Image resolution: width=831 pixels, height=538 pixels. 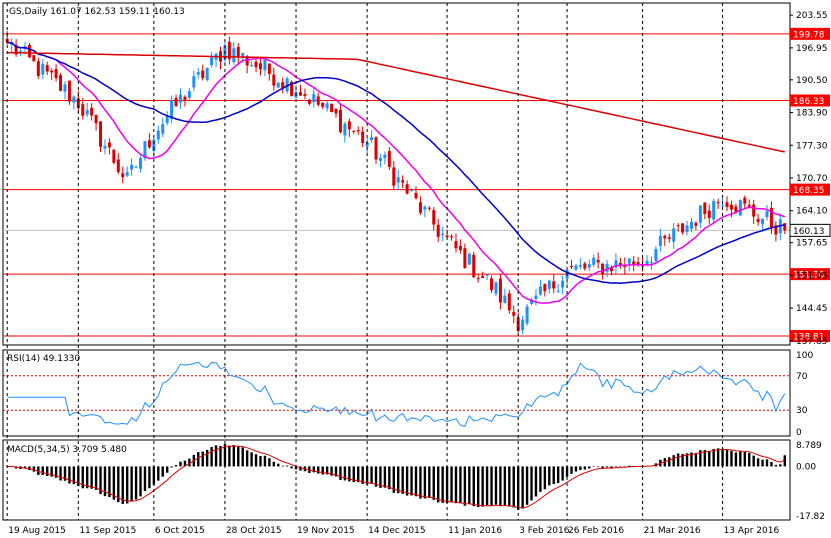 I want to click on x-tick-label: 21 Mar 2016, so click(x=672, y=531).